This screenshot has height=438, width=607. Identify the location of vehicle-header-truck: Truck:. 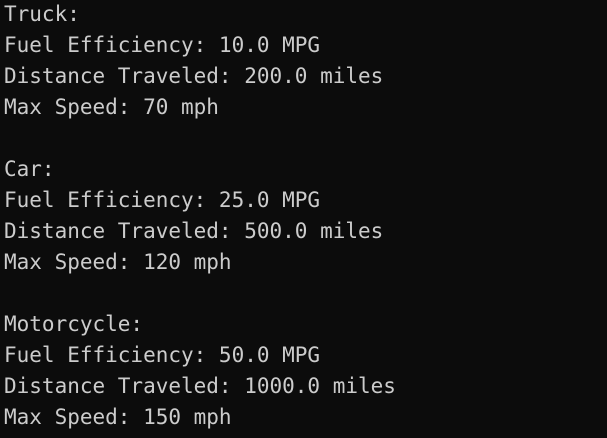
(42, 14).